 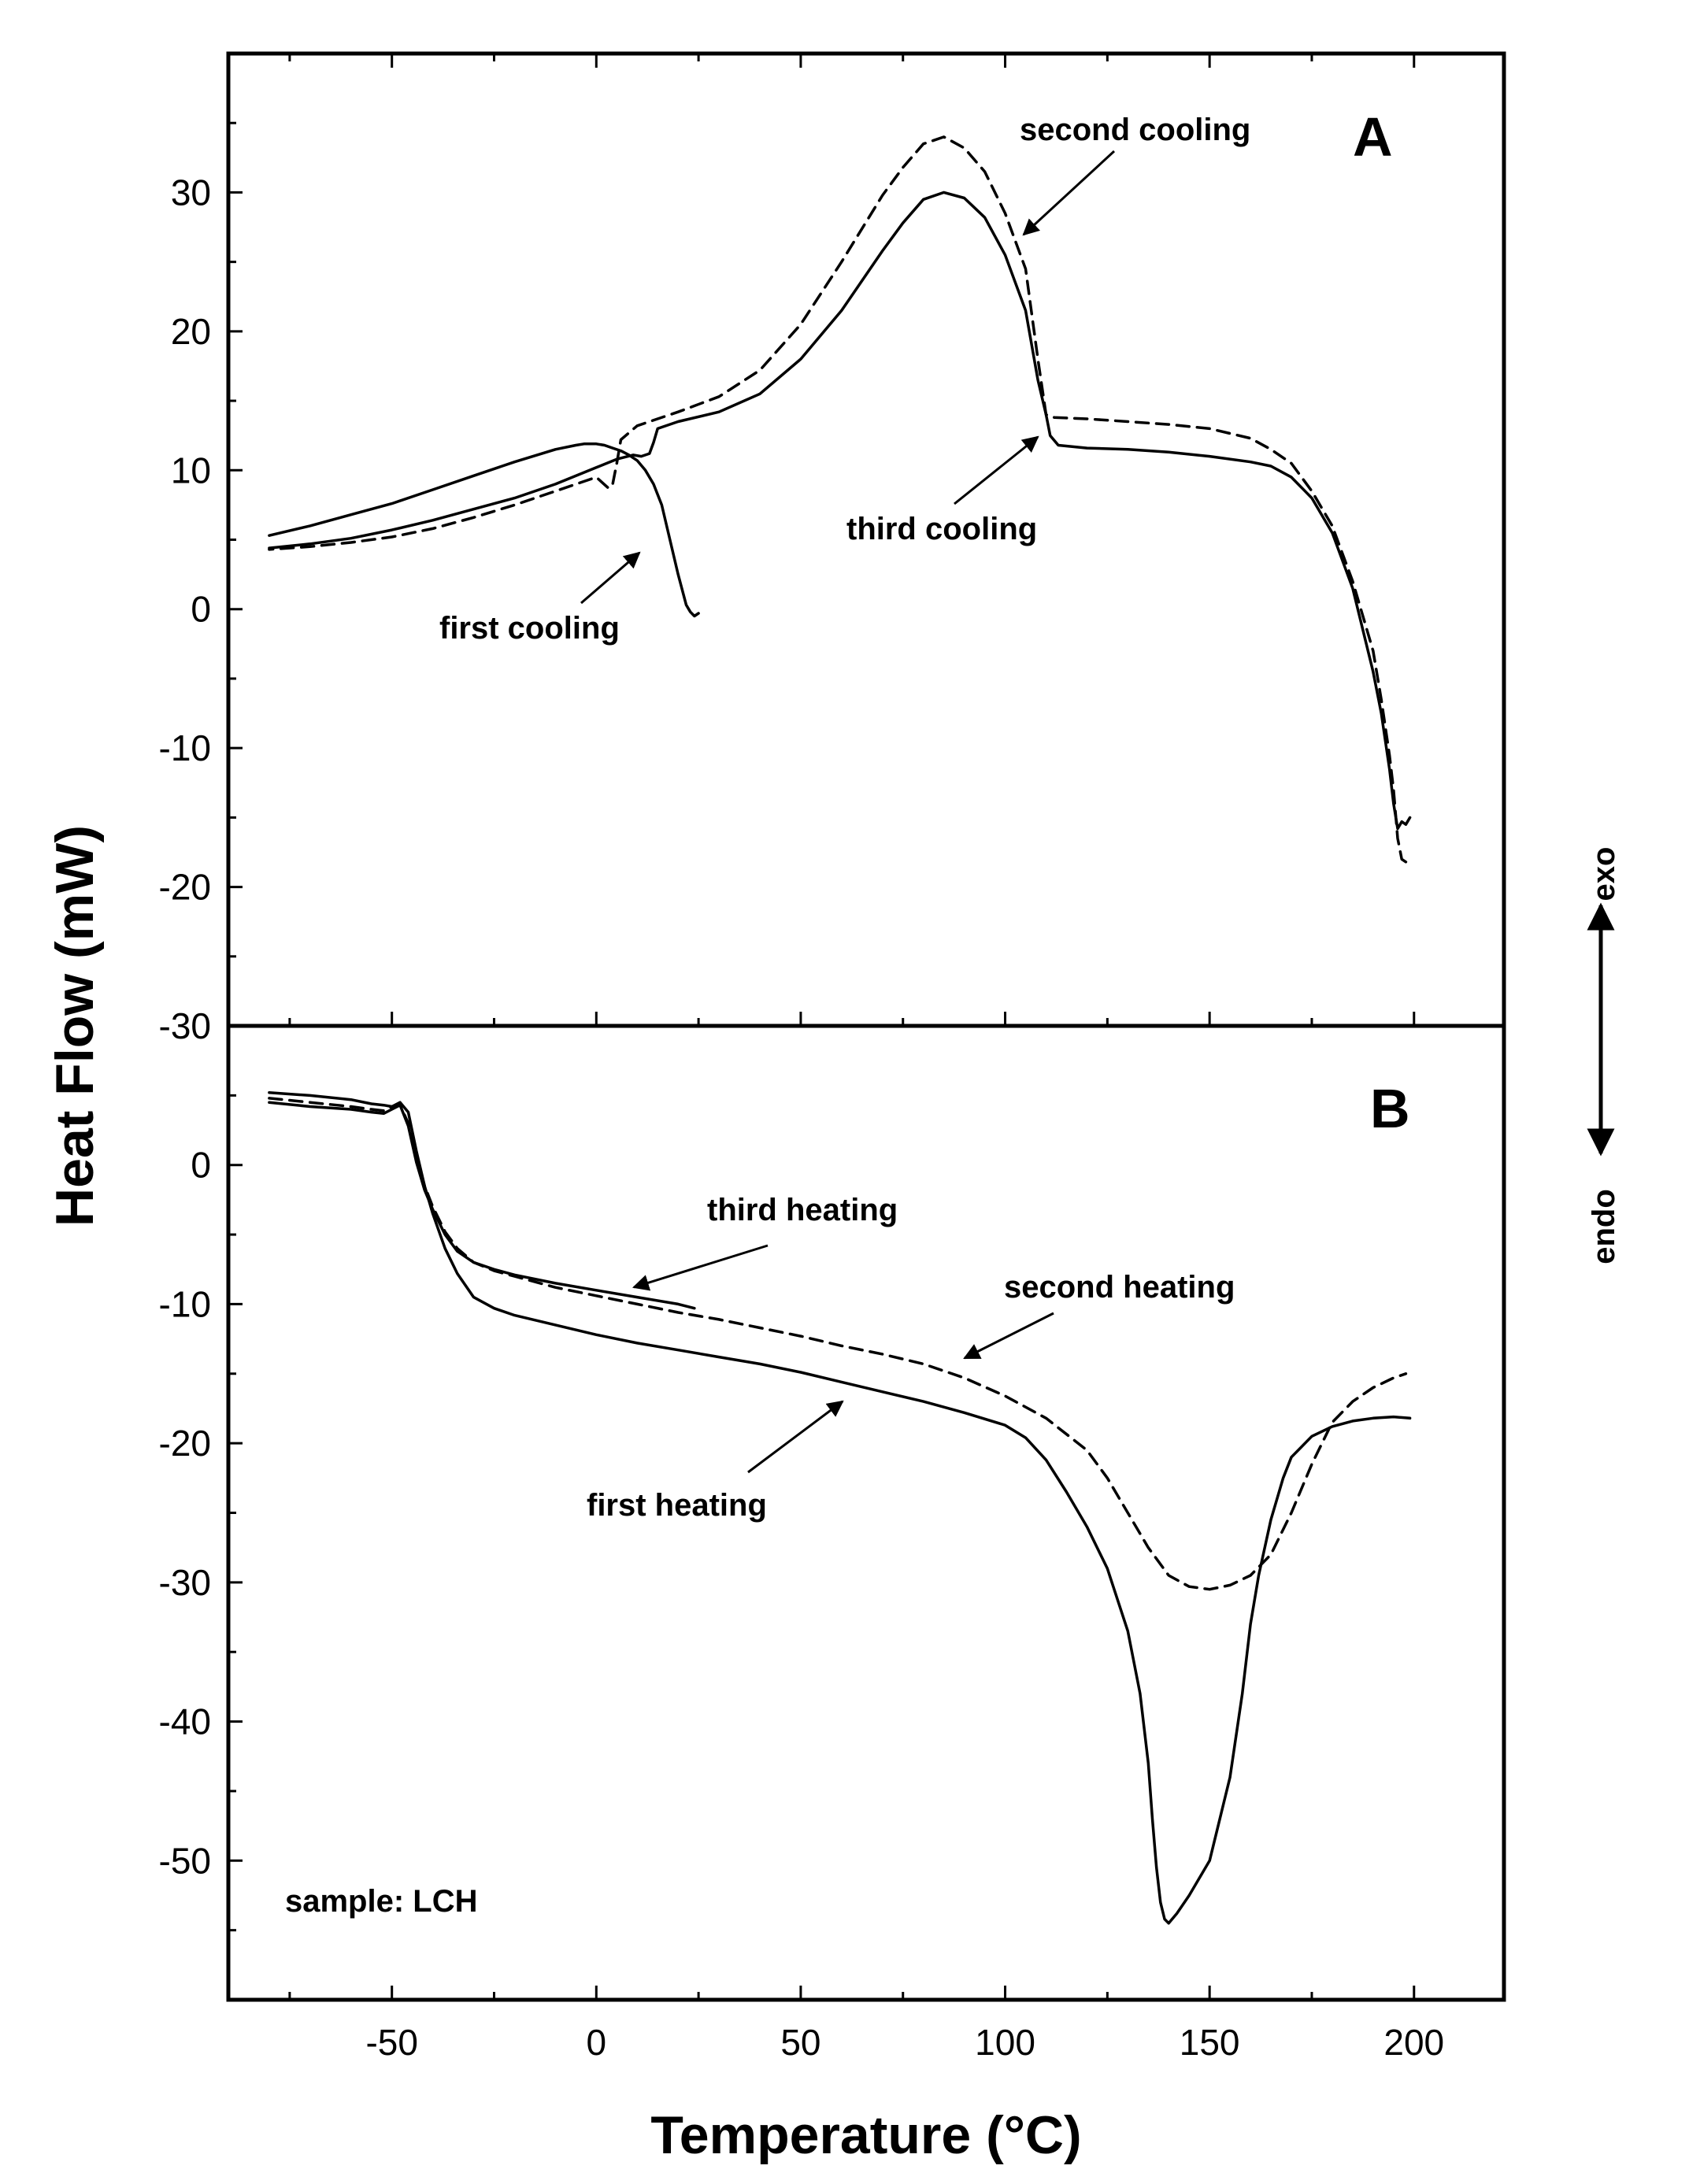 I want to click on annotation-second-heating: second heating, so click(x=1119, y=1287).